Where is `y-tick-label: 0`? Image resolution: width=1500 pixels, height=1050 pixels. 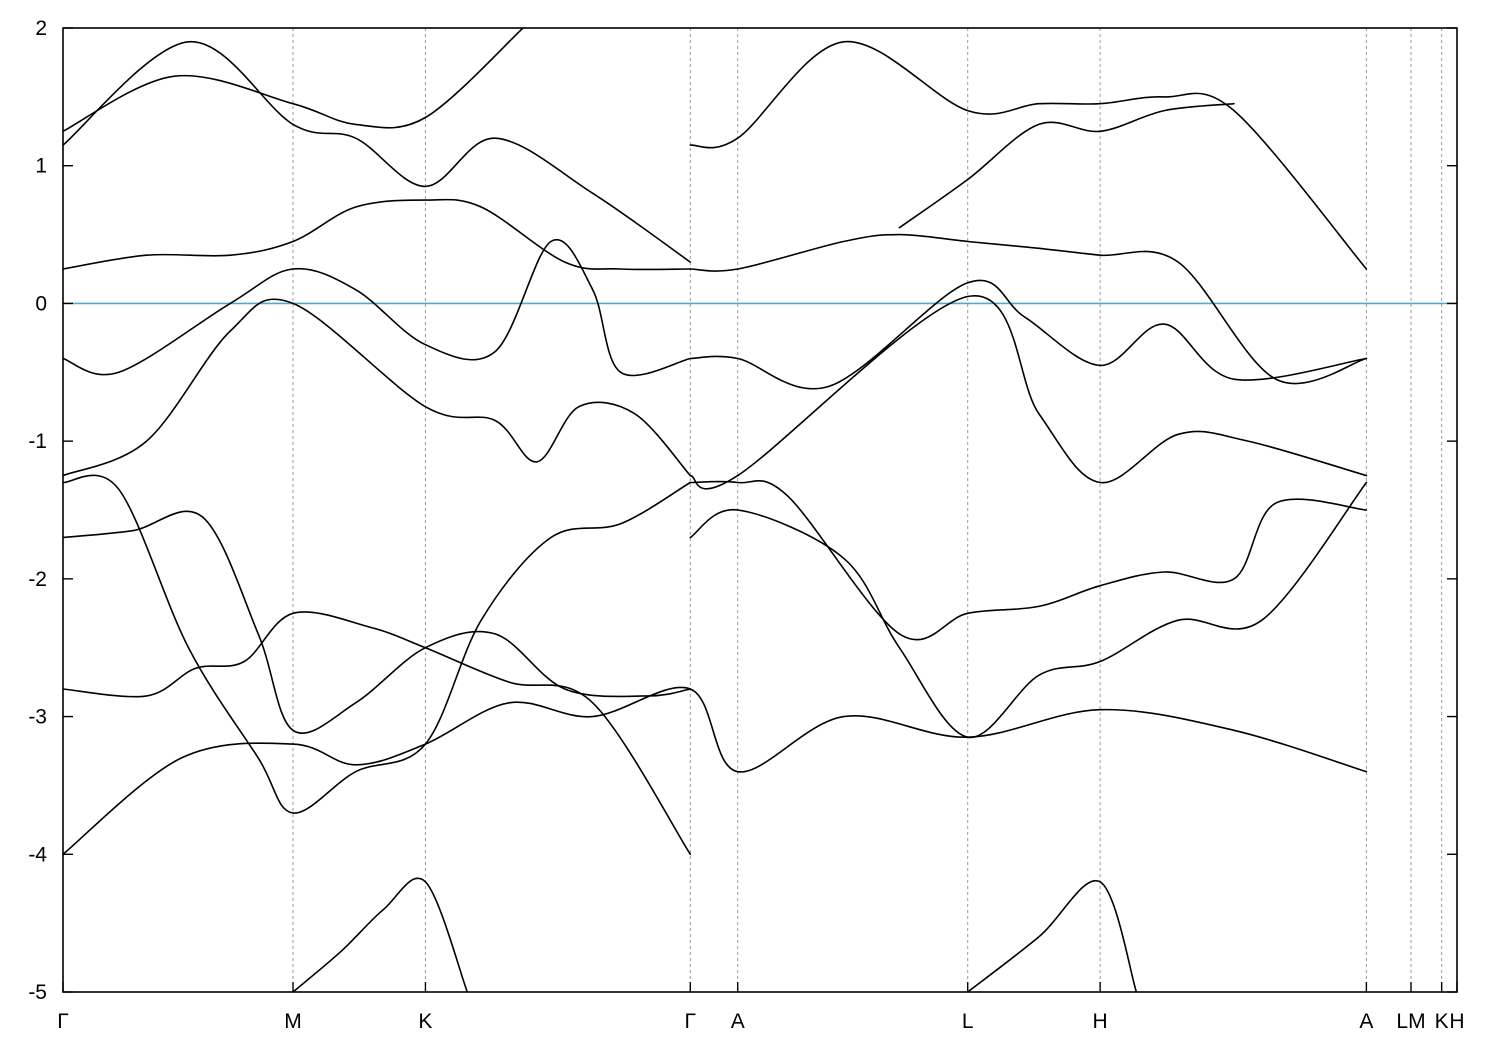
y-tick-label: 0 is located at coordinates (41, 303).